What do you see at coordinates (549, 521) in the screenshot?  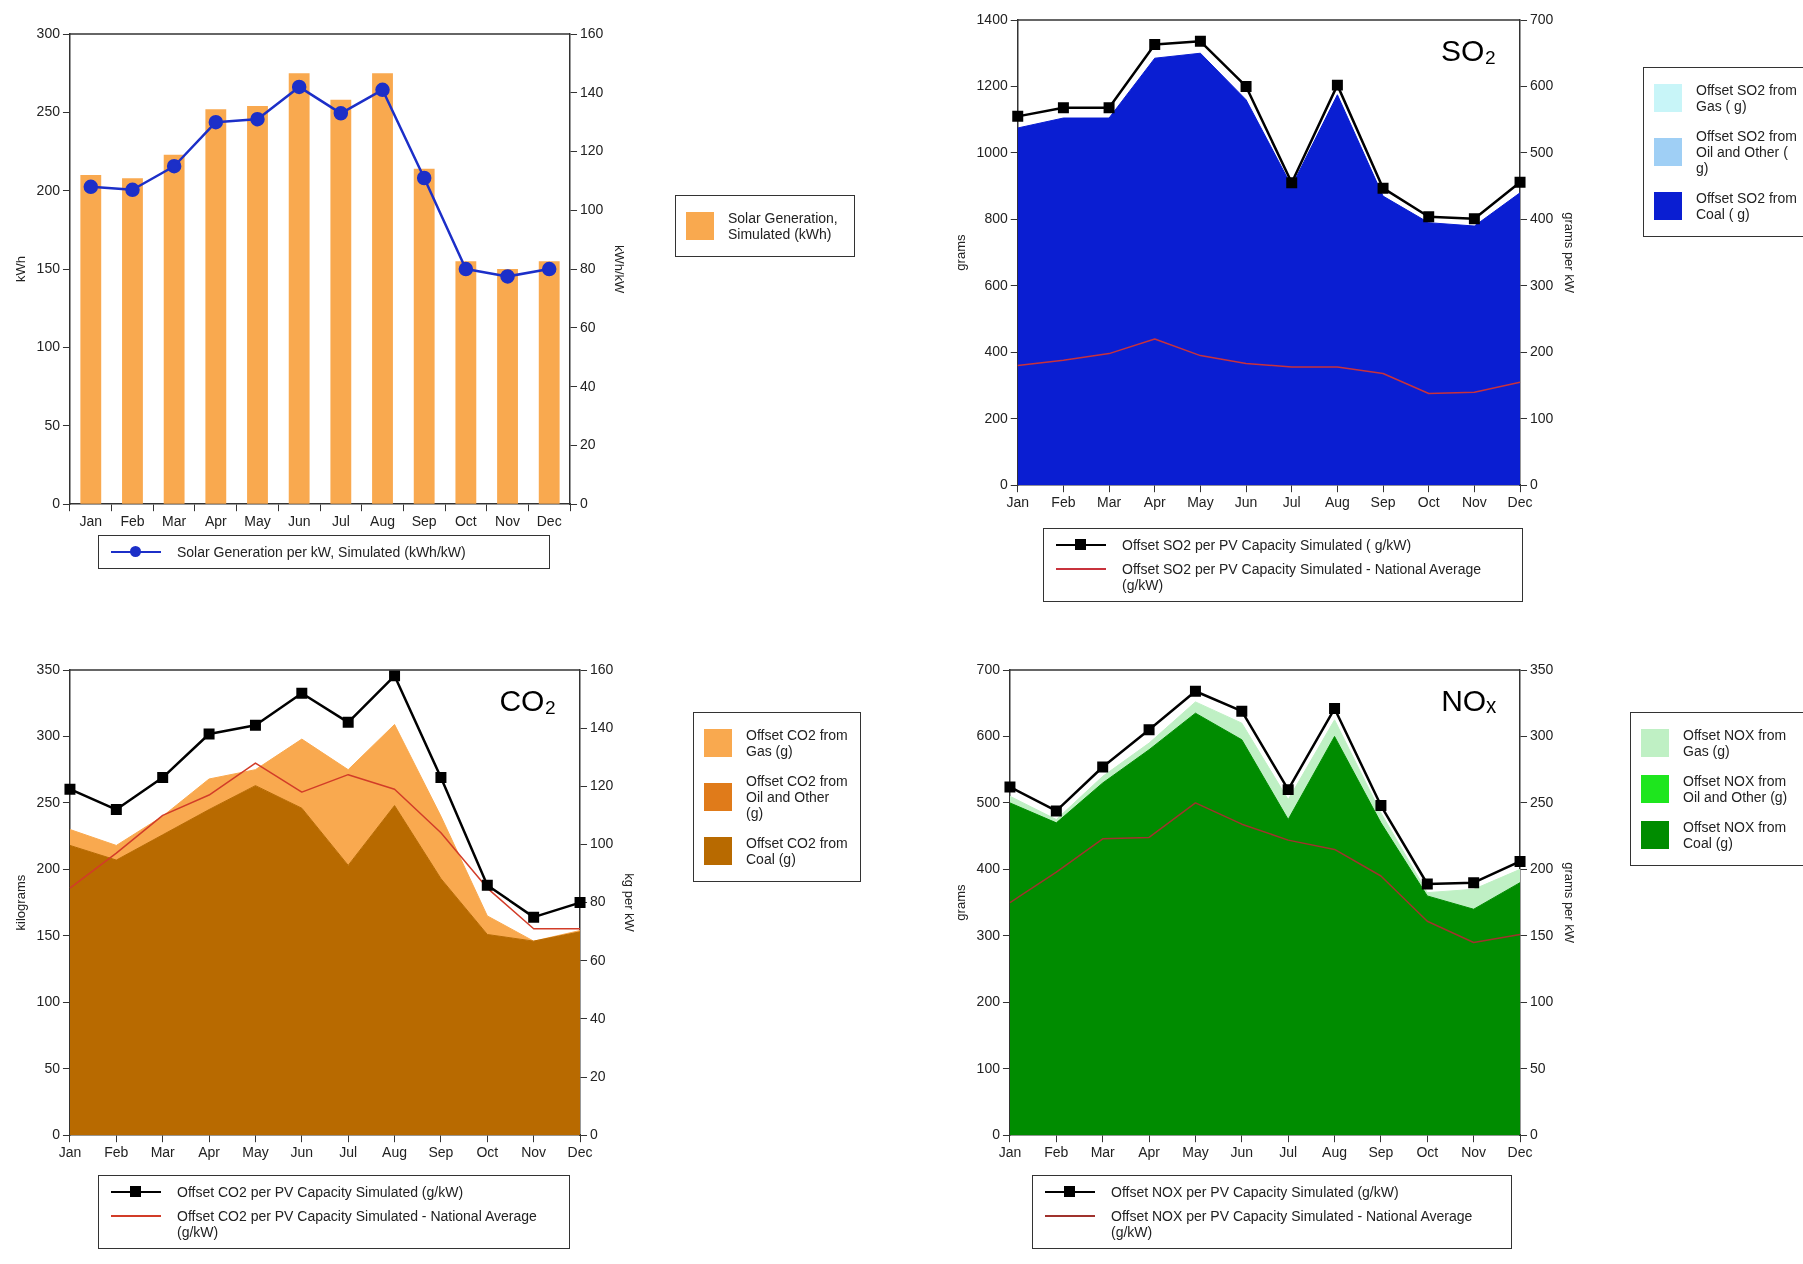 I see `x-tick-label: Dec` at bounding box center [549, 521].